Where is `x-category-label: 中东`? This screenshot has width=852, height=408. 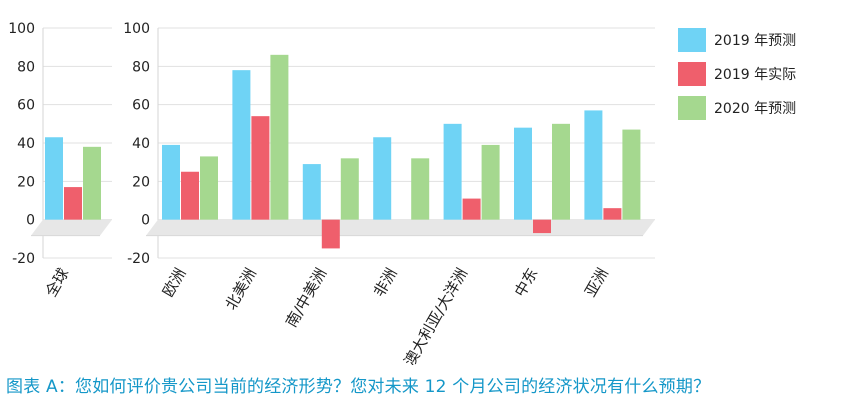 x-category-label: 中东 is located at coordinates (526, 282).